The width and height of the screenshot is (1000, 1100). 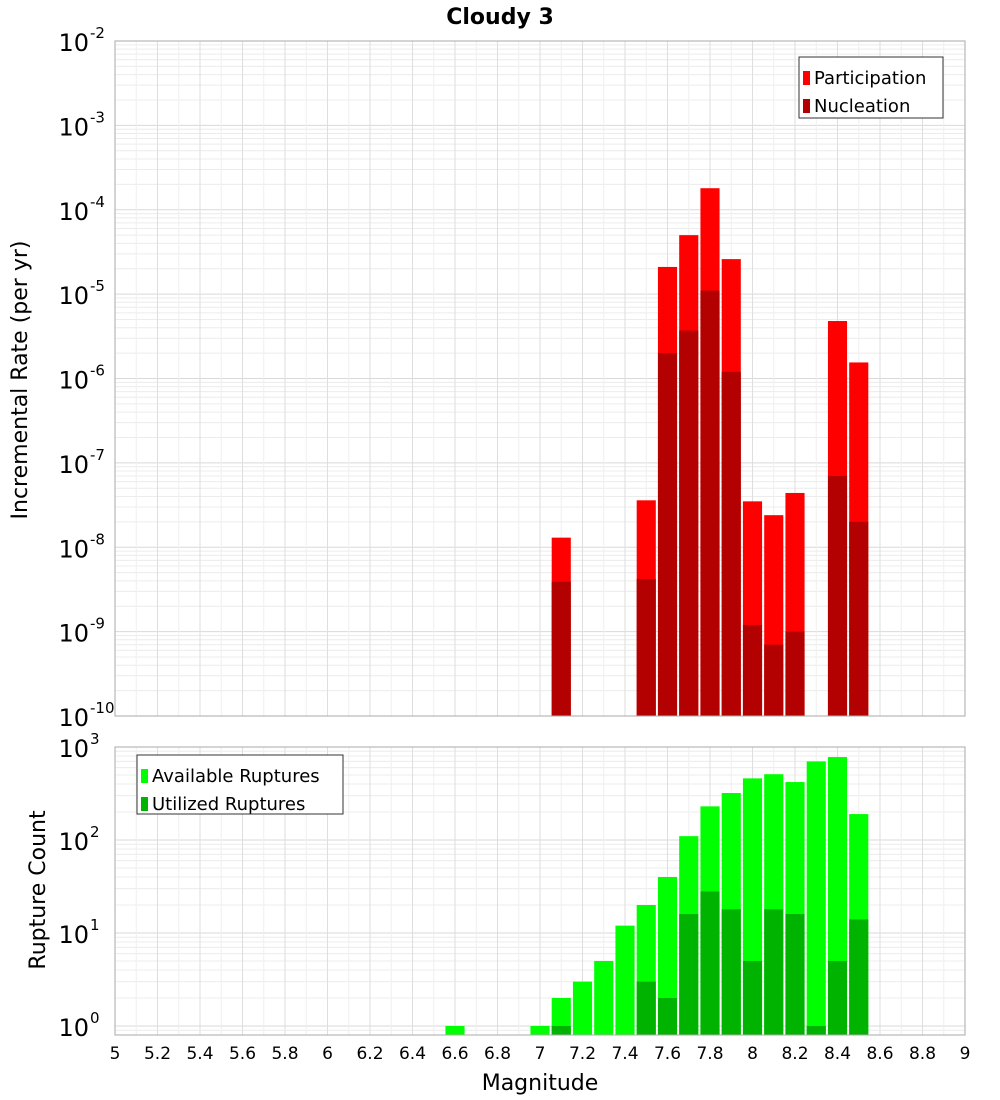 What do you see at coordinates (228, 804) in the screenshot?
I see `bottom-legend-label: Utilized Ruptures` at bounding box center [228, 804].